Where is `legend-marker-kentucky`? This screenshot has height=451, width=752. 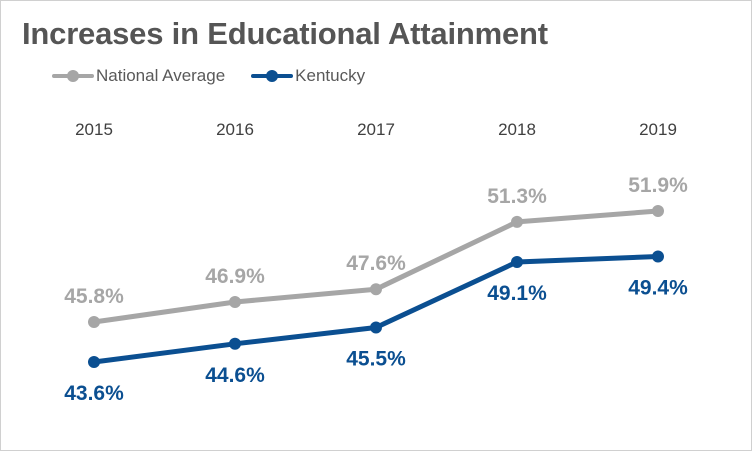
legend-marker-kentucky is located at coordinates (272, 76).